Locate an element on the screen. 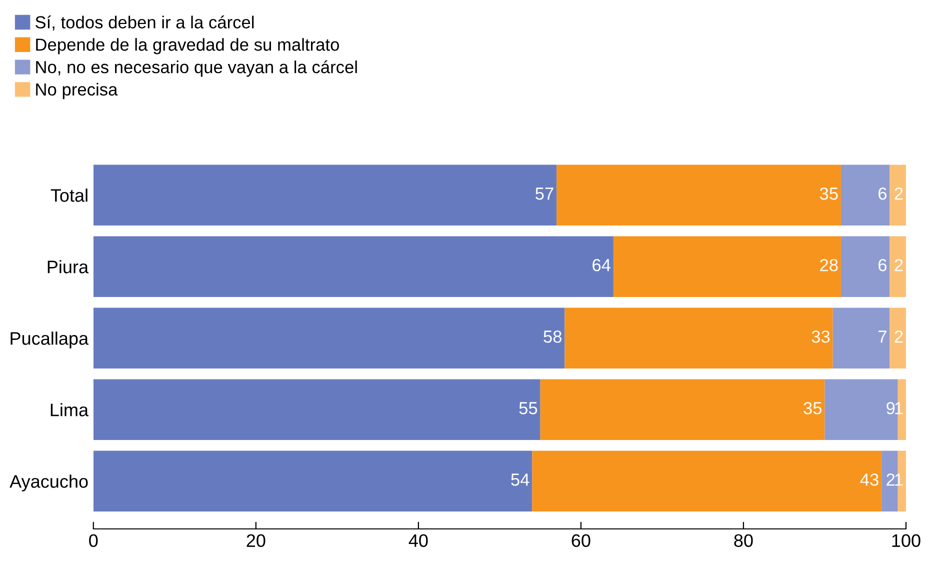  y-tick-label: Lima is located at coordinates (69, 409).